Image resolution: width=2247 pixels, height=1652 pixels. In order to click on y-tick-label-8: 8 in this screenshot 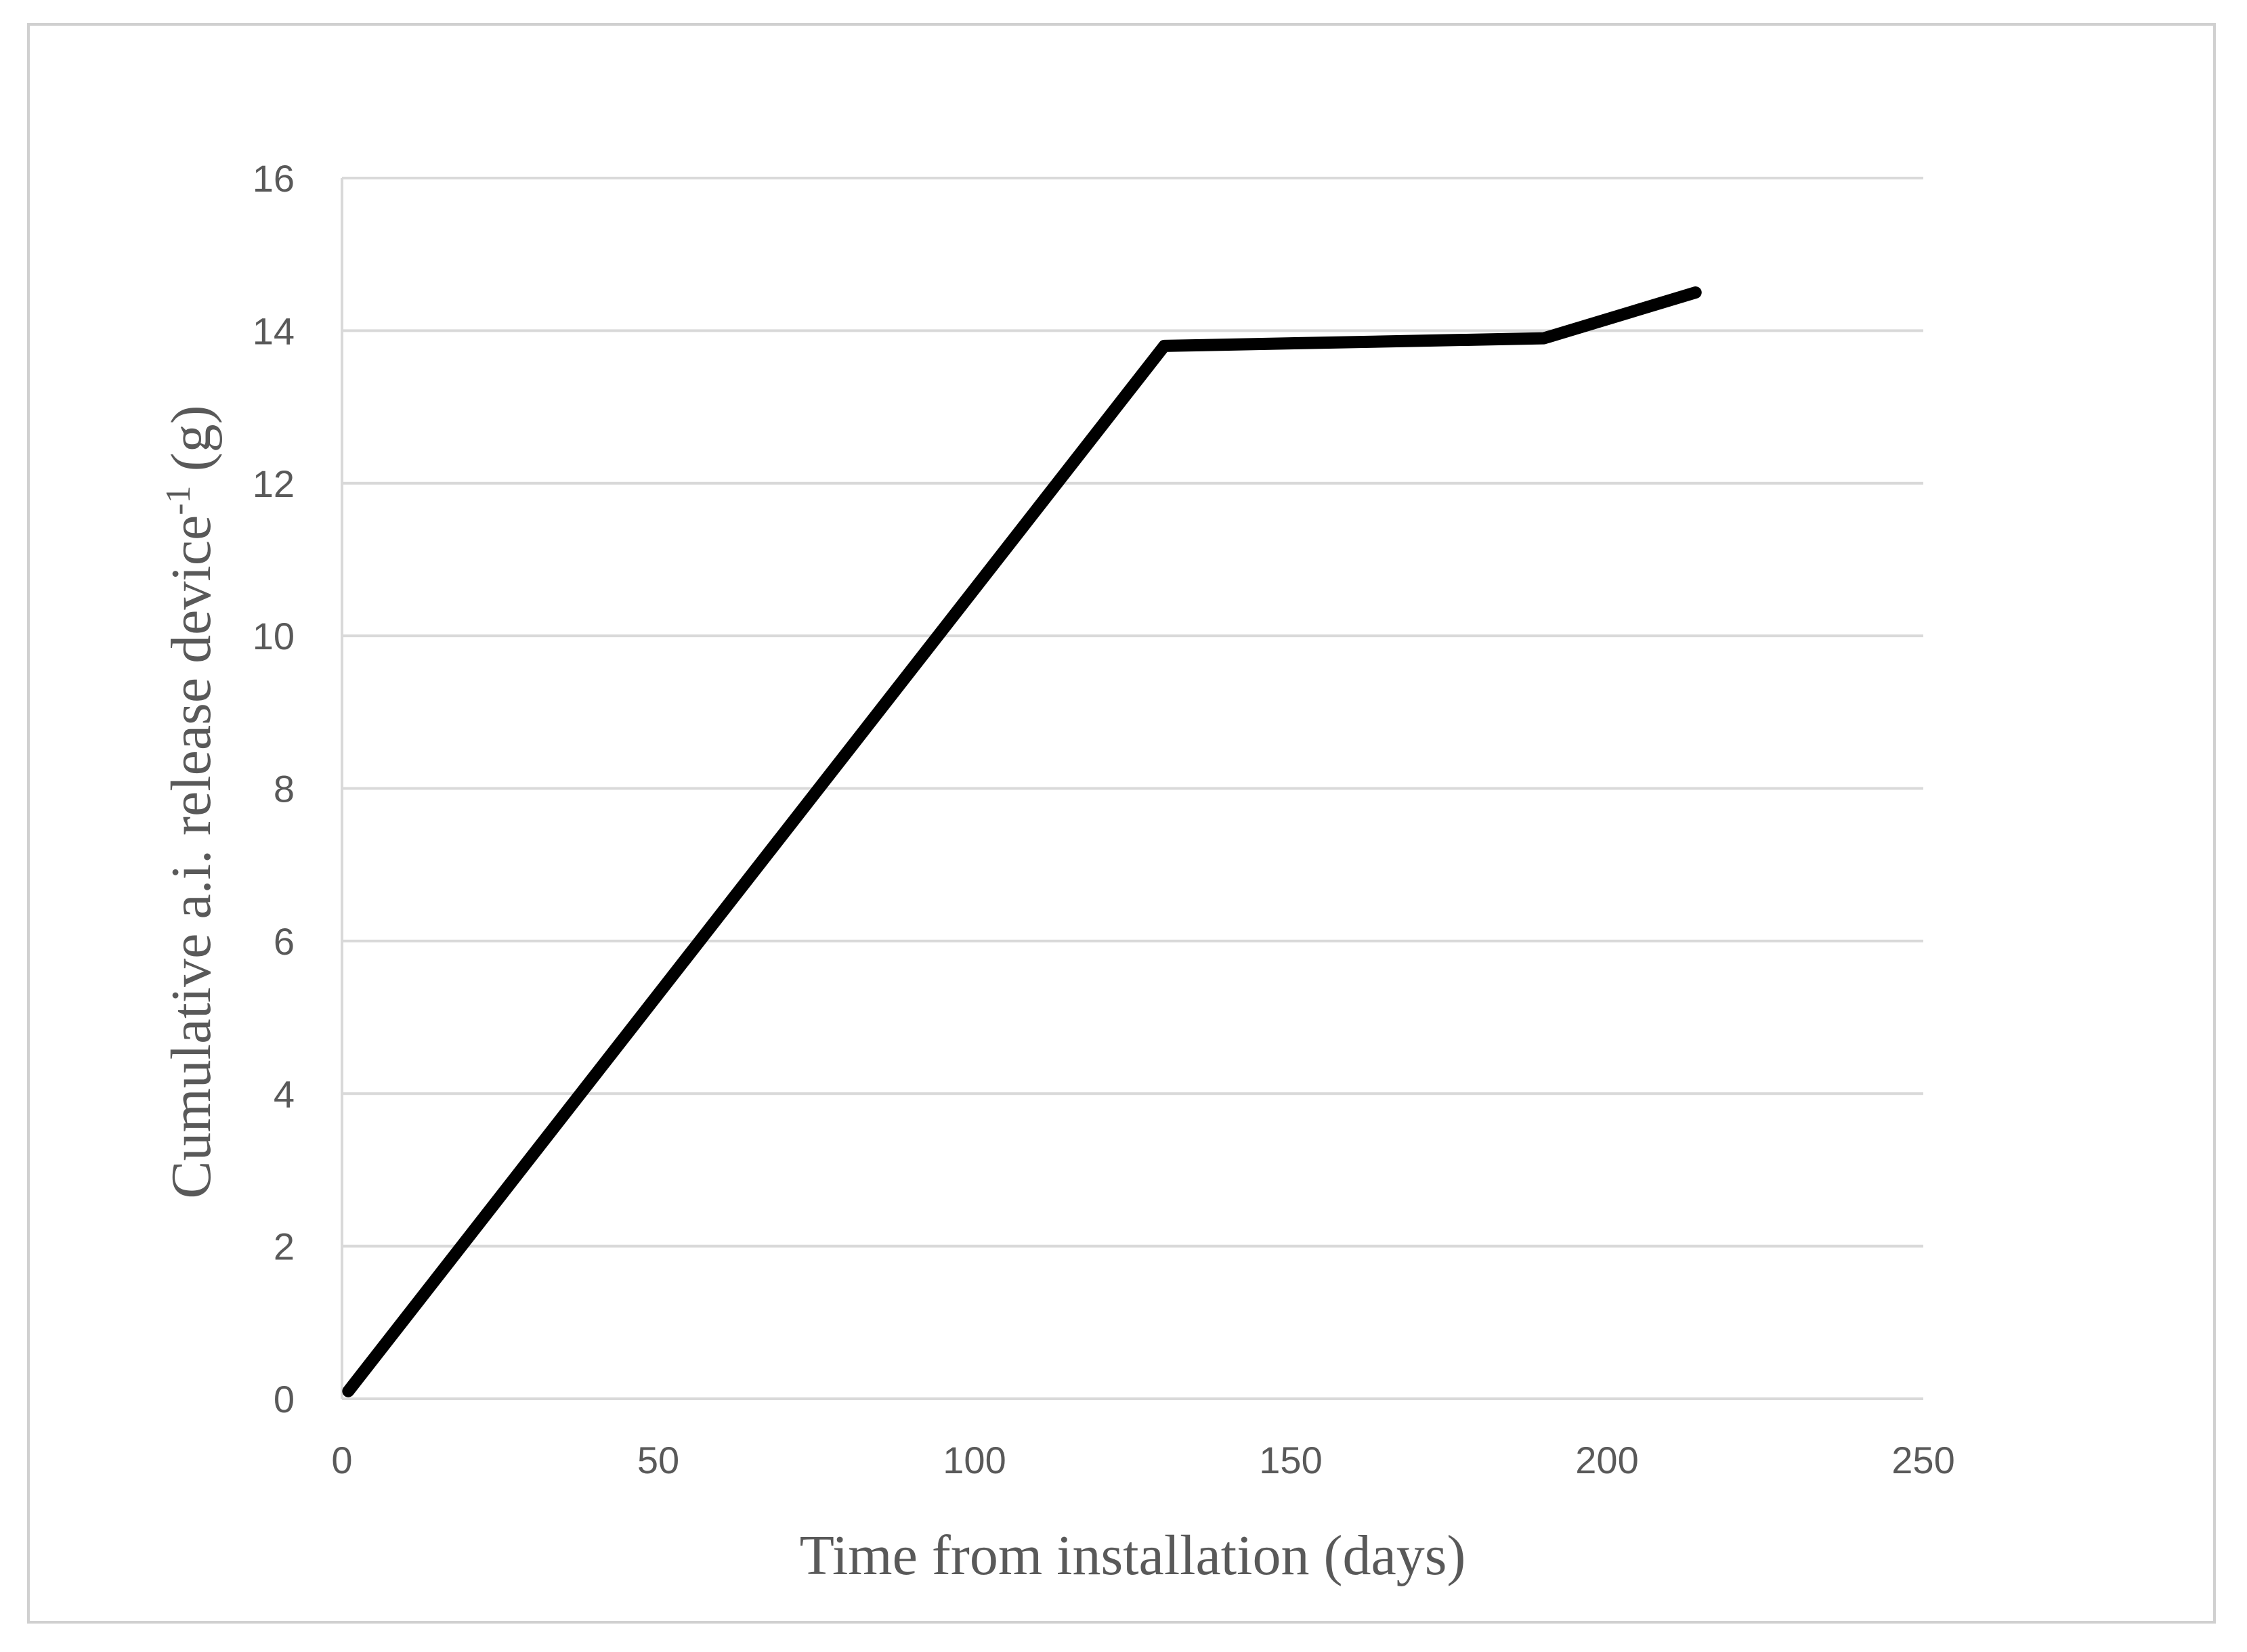, I will do `click(284, 789)`.